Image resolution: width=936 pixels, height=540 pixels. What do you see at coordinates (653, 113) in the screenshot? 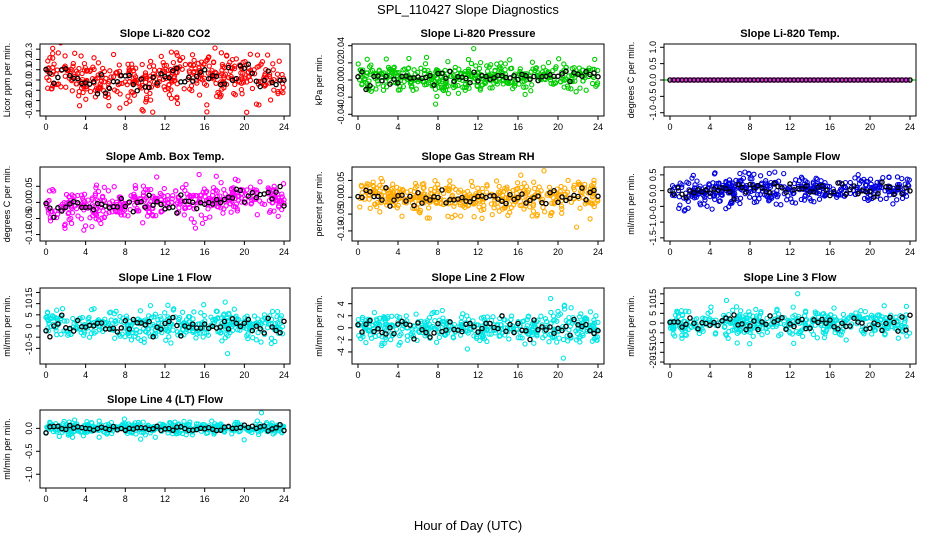
I see `y-tick-label: -1.0` at bounding box center [653, 113].